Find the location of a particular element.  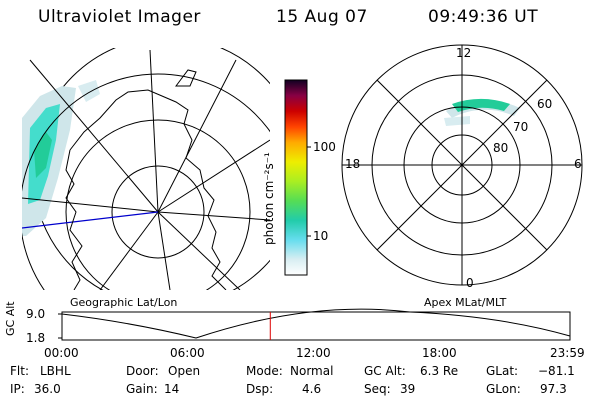

timeline-frame is located at coordinates (316, 326).